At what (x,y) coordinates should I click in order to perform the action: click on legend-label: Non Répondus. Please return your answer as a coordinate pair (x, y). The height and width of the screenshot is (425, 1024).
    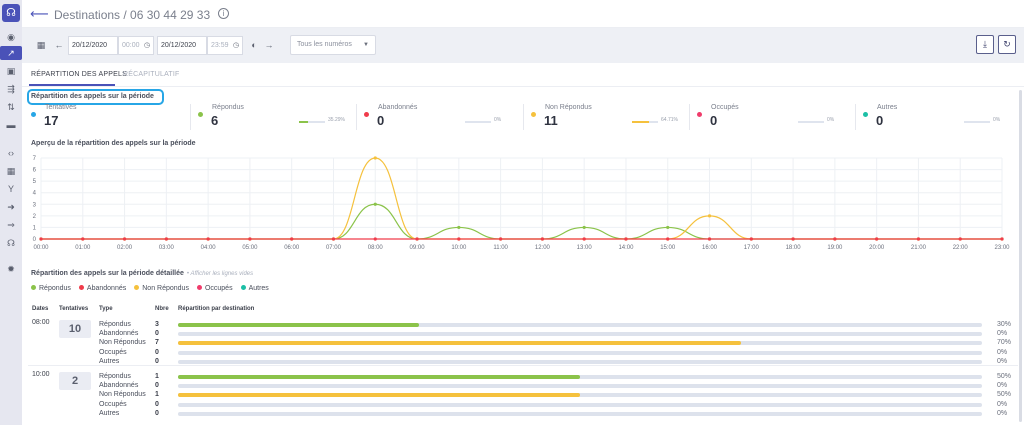
    Looking at the image, I should click on (165, 288).